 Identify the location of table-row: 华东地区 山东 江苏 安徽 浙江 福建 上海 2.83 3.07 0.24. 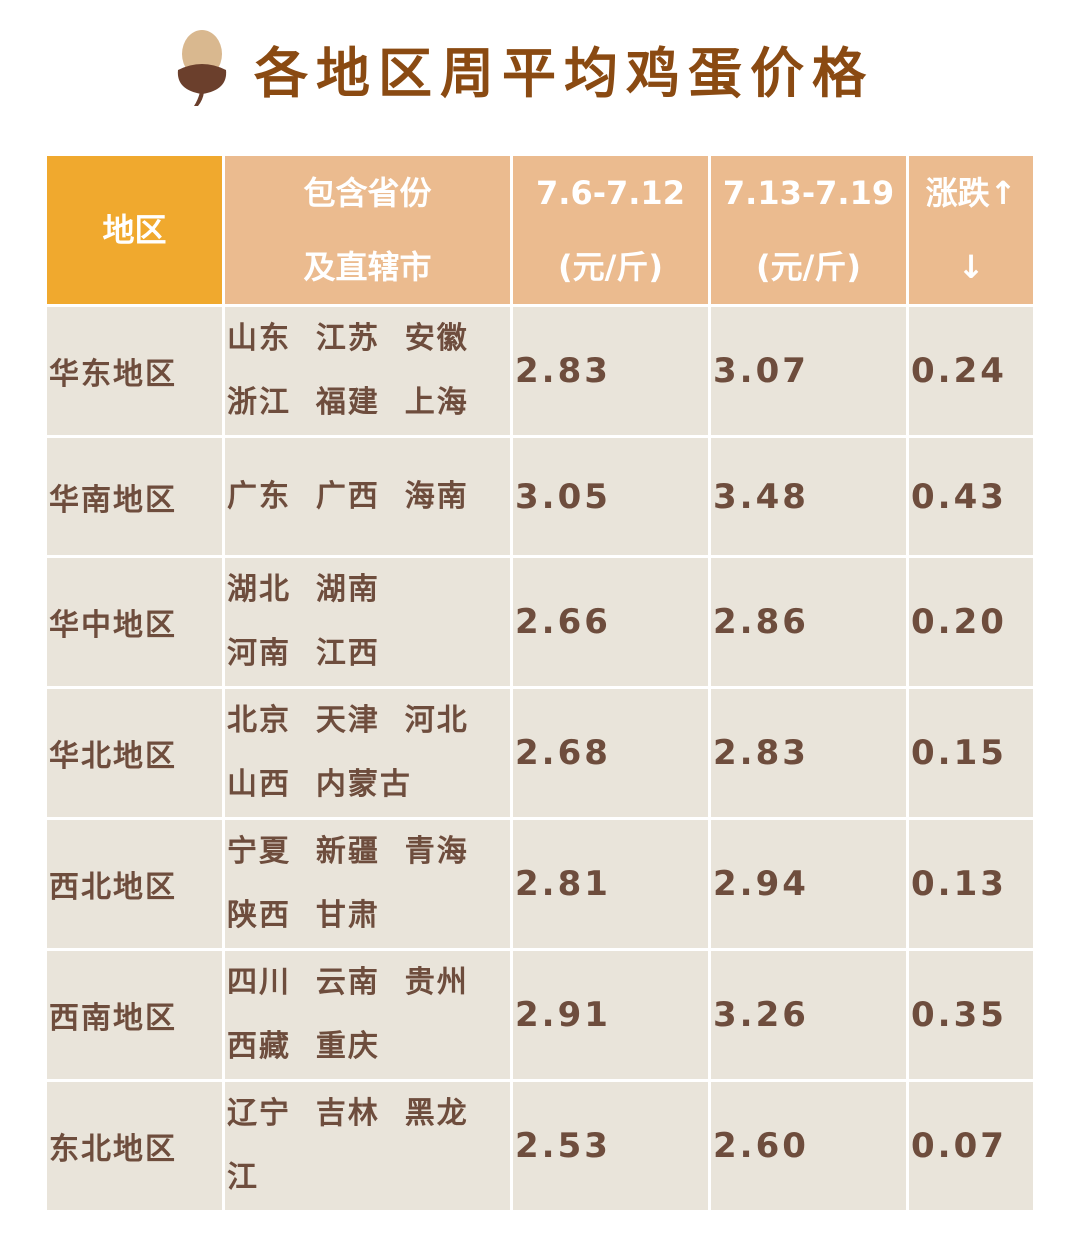
(540, 371).